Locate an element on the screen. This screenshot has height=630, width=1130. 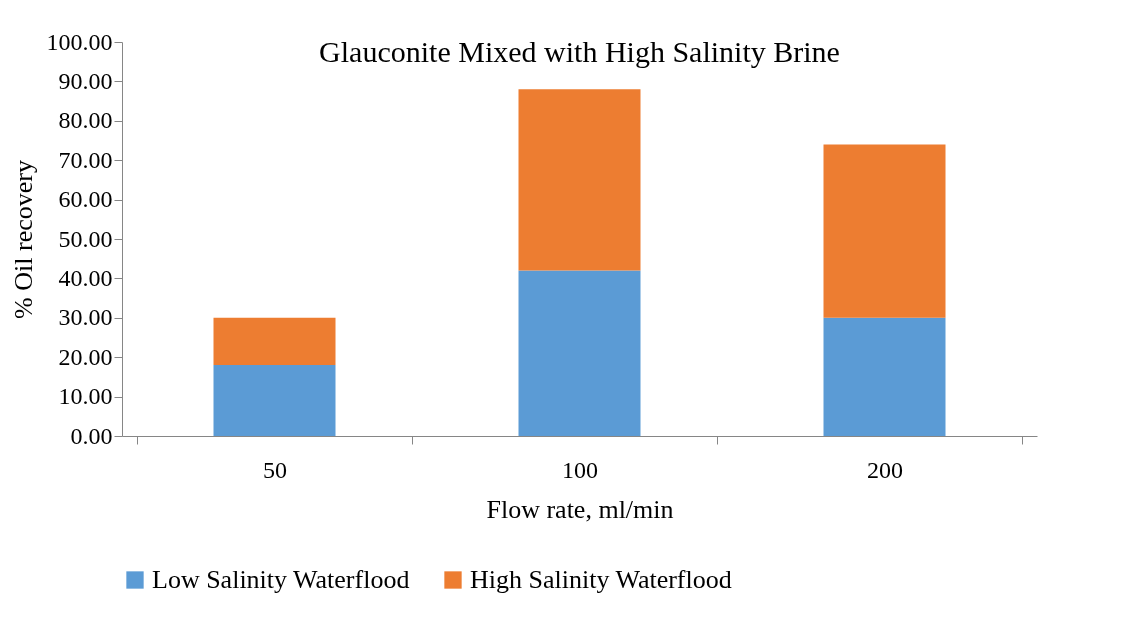
x-tick-label: 50 is located at coordinates (275, 469).